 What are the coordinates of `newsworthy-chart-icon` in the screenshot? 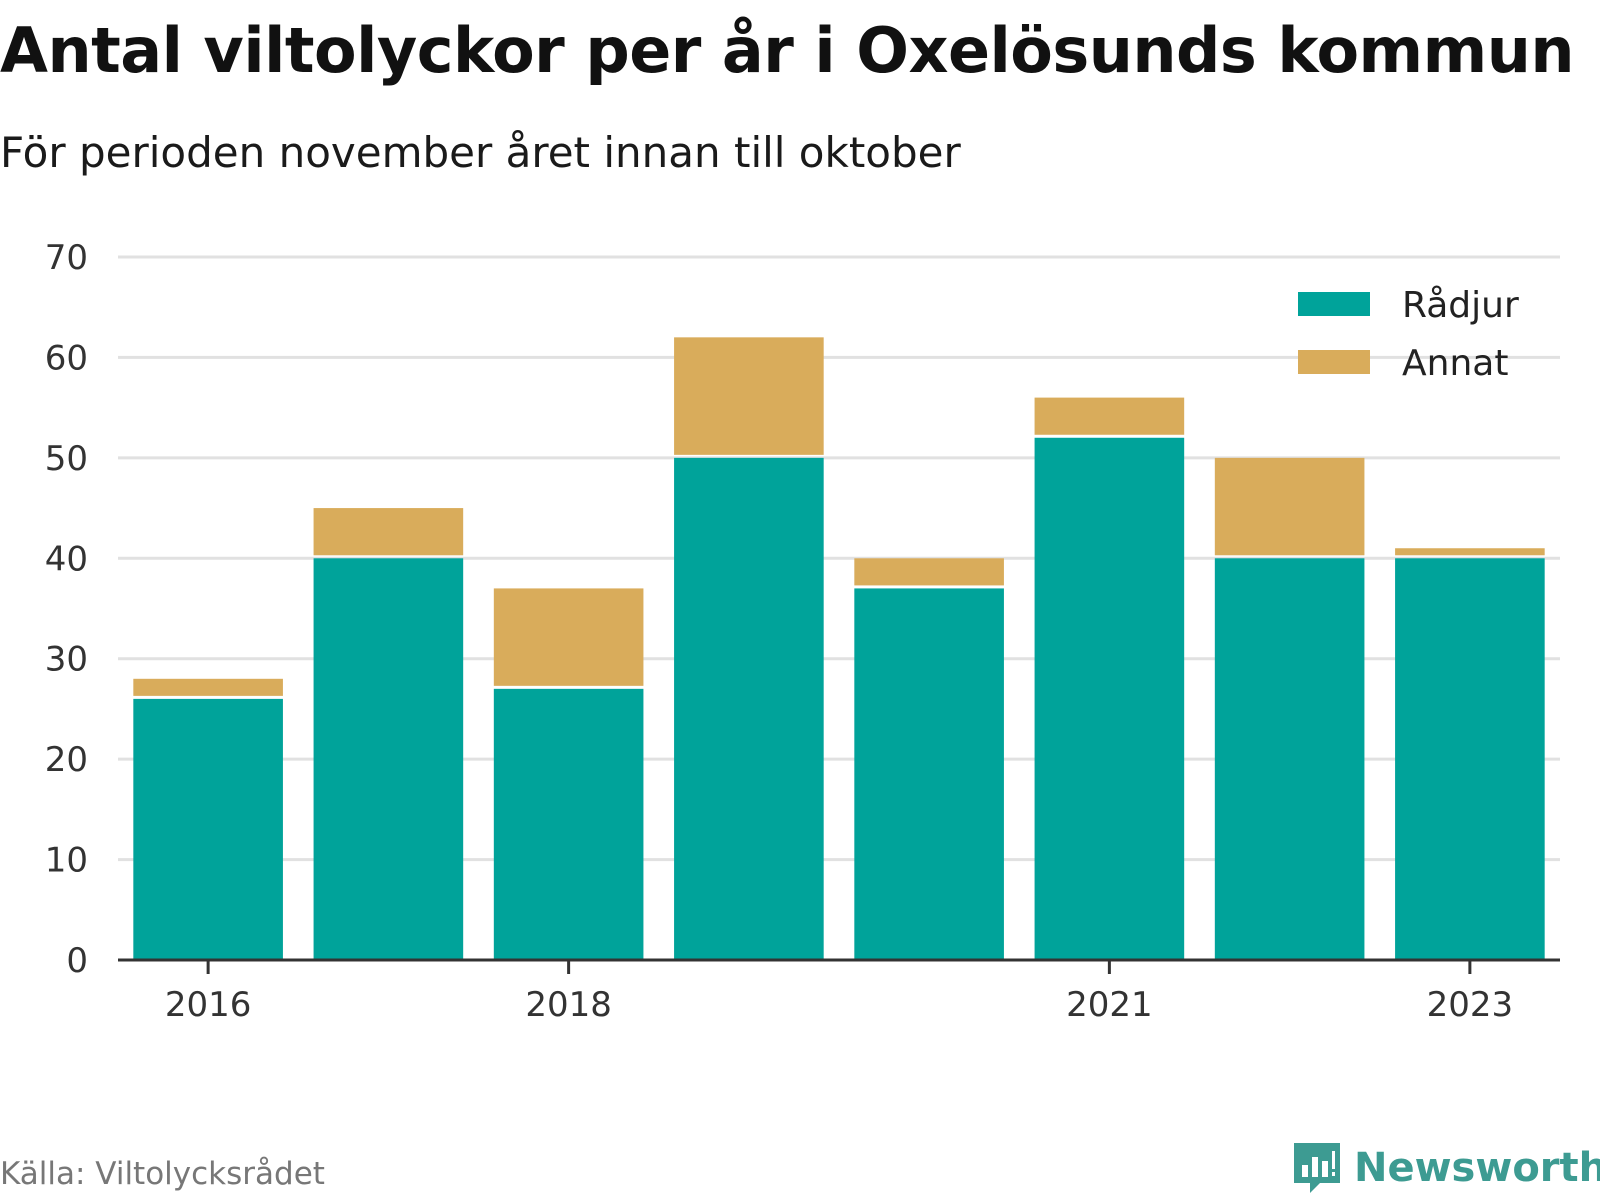 It's located at (1317, 1168).